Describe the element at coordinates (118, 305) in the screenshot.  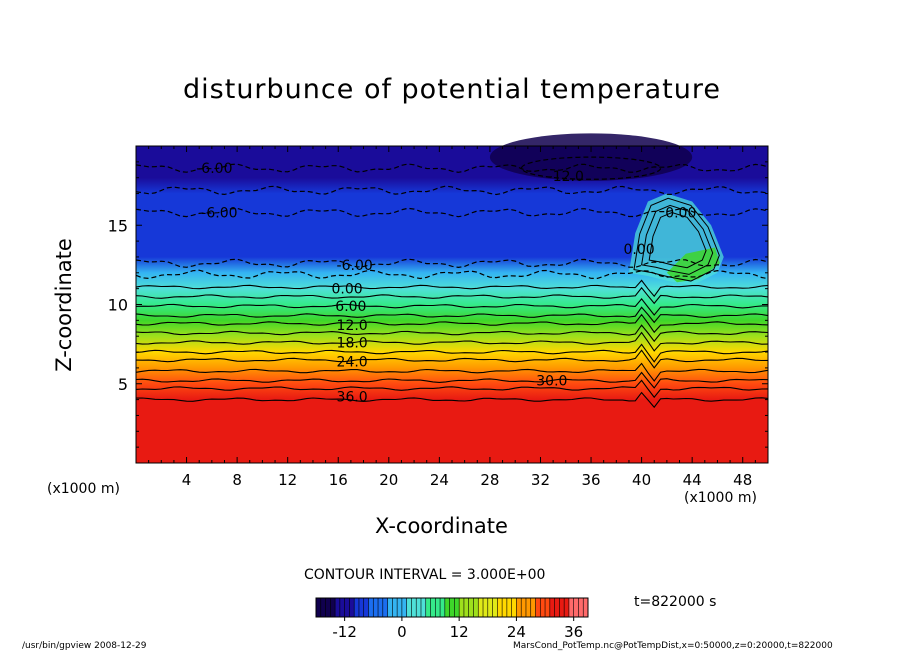
I see `y-tick-label: 10` at that location.